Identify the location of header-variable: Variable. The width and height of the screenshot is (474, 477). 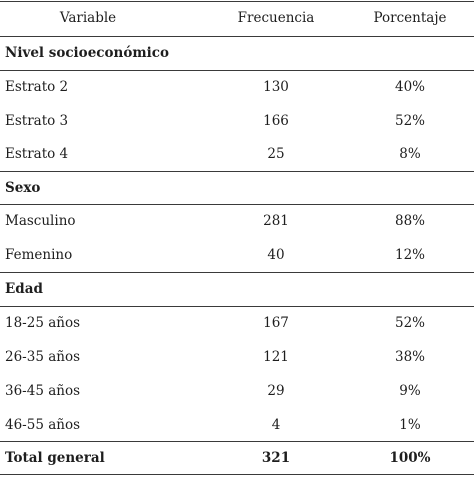
(88, 18).